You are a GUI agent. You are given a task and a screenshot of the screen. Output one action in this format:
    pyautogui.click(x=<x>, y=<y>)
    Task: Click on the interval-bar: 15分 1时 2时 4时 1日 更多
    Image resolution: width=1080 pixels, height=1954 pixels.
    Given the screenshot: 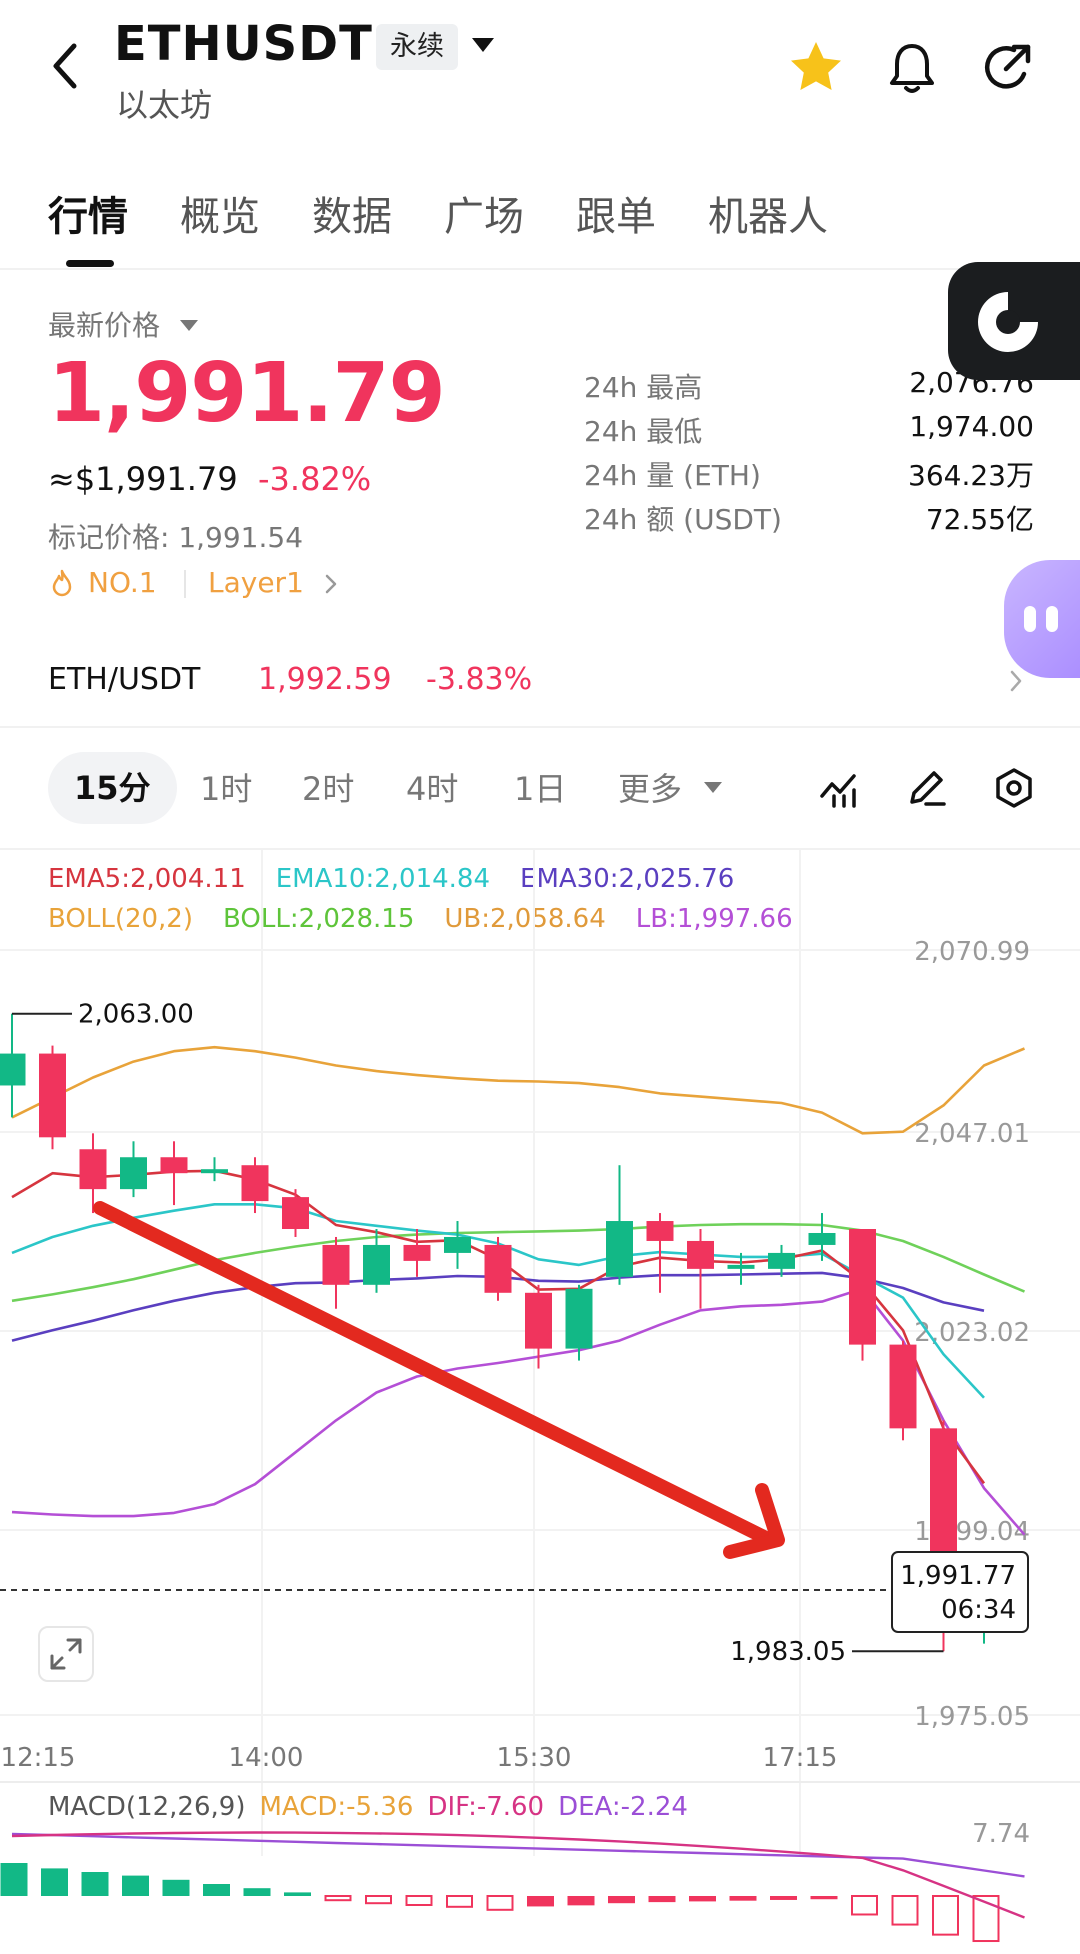 What is the action you would take?
    pyautogui.click(x=540, y=792)
    